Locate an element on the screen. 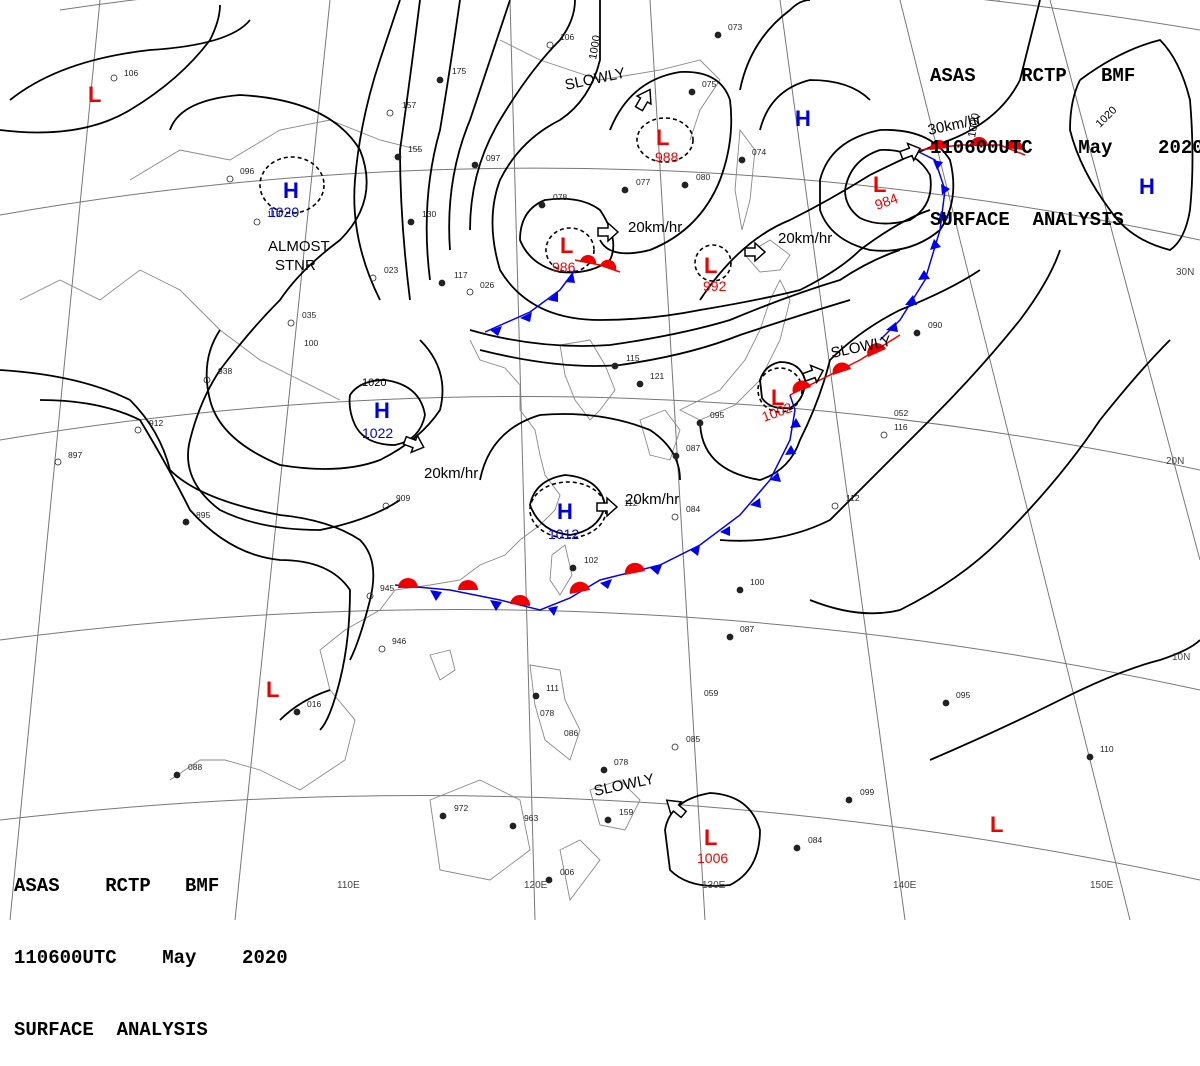 Image resolution: width=1200 pixels, height=1066 pixels. low-center-se: L is located at coordinates (996, 824).